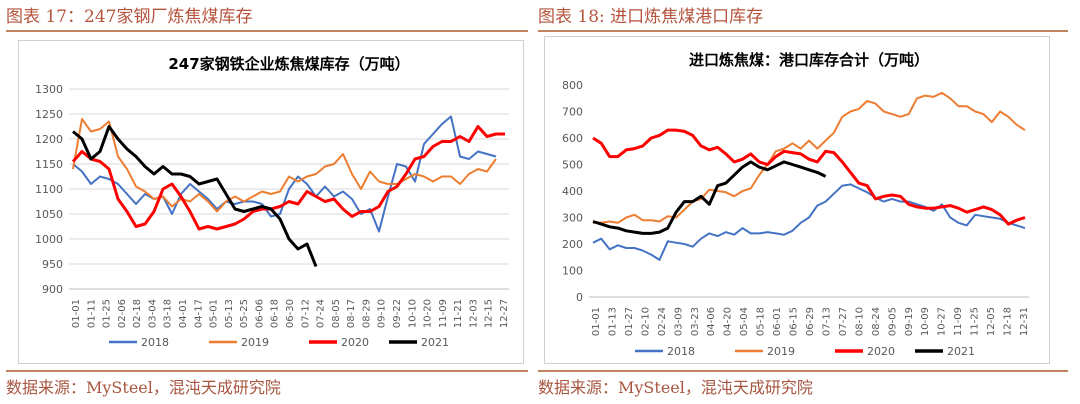  What do you see at coordinates (777, 321) in the screenshot?
I see `x-tick-label: 06-01` at bounding box center [777, 321].